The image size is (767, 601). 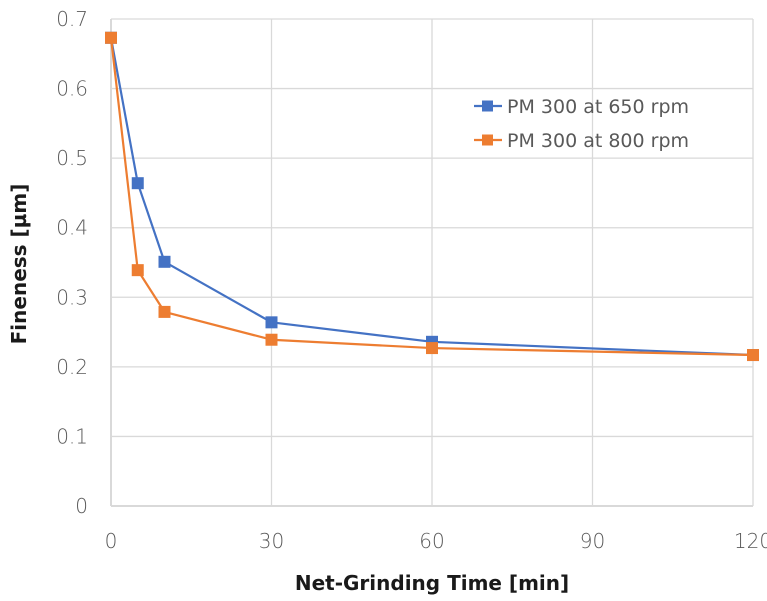 What do you see at coordinates (111, 541) in the screenshot?
I see `x-tick-label: 0` at bounding box center [111, 541].